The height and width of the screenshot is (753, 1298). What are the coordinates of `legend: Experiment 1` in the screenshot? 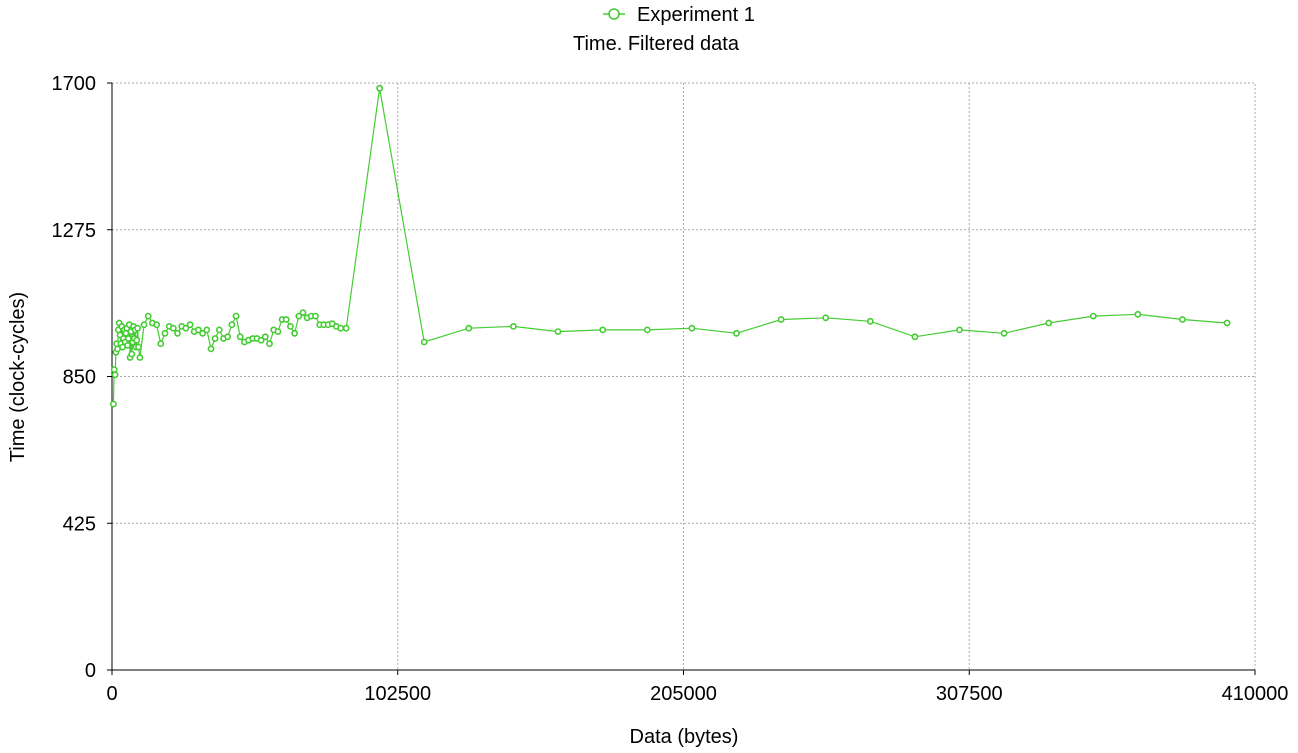 It's located at (679, 15).